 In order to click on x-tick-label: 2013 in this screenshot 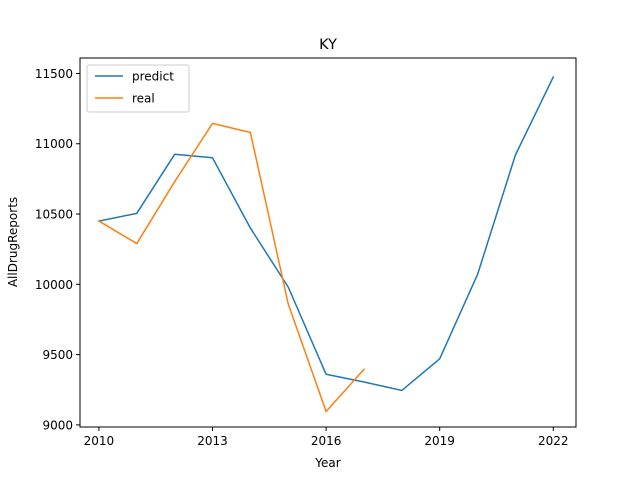, I will do `click(212, 441)`.